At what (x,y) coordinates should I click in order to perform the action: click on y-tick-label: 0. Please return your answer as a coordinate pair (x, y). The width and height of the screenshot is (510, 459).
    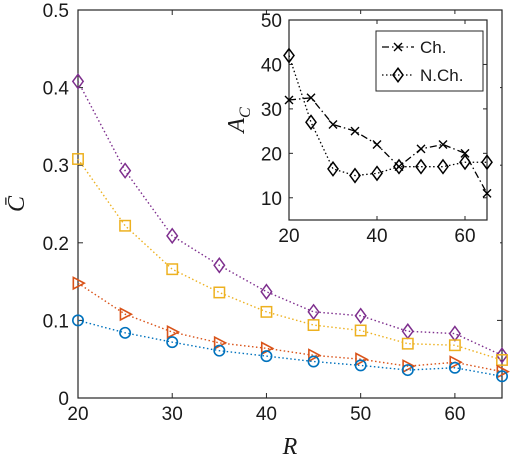
    Looking at the image, I should click on (63, 399).